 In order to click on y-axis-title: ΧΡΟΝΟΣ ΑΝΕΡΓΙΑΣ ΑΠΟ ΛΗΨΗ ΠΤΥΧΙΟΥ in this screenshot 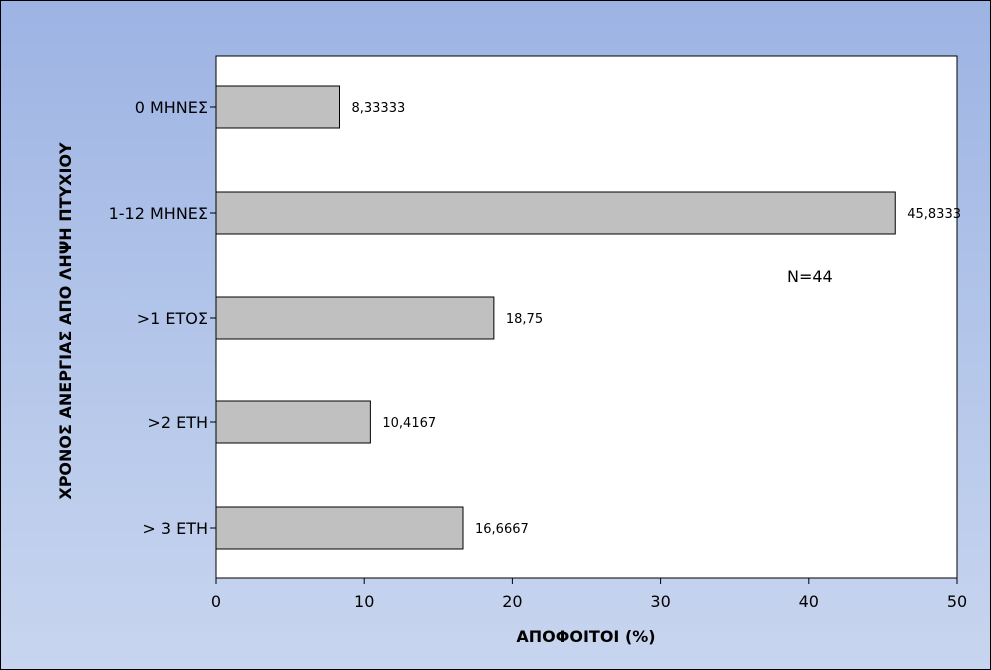, I will do `click(65, 321)`.